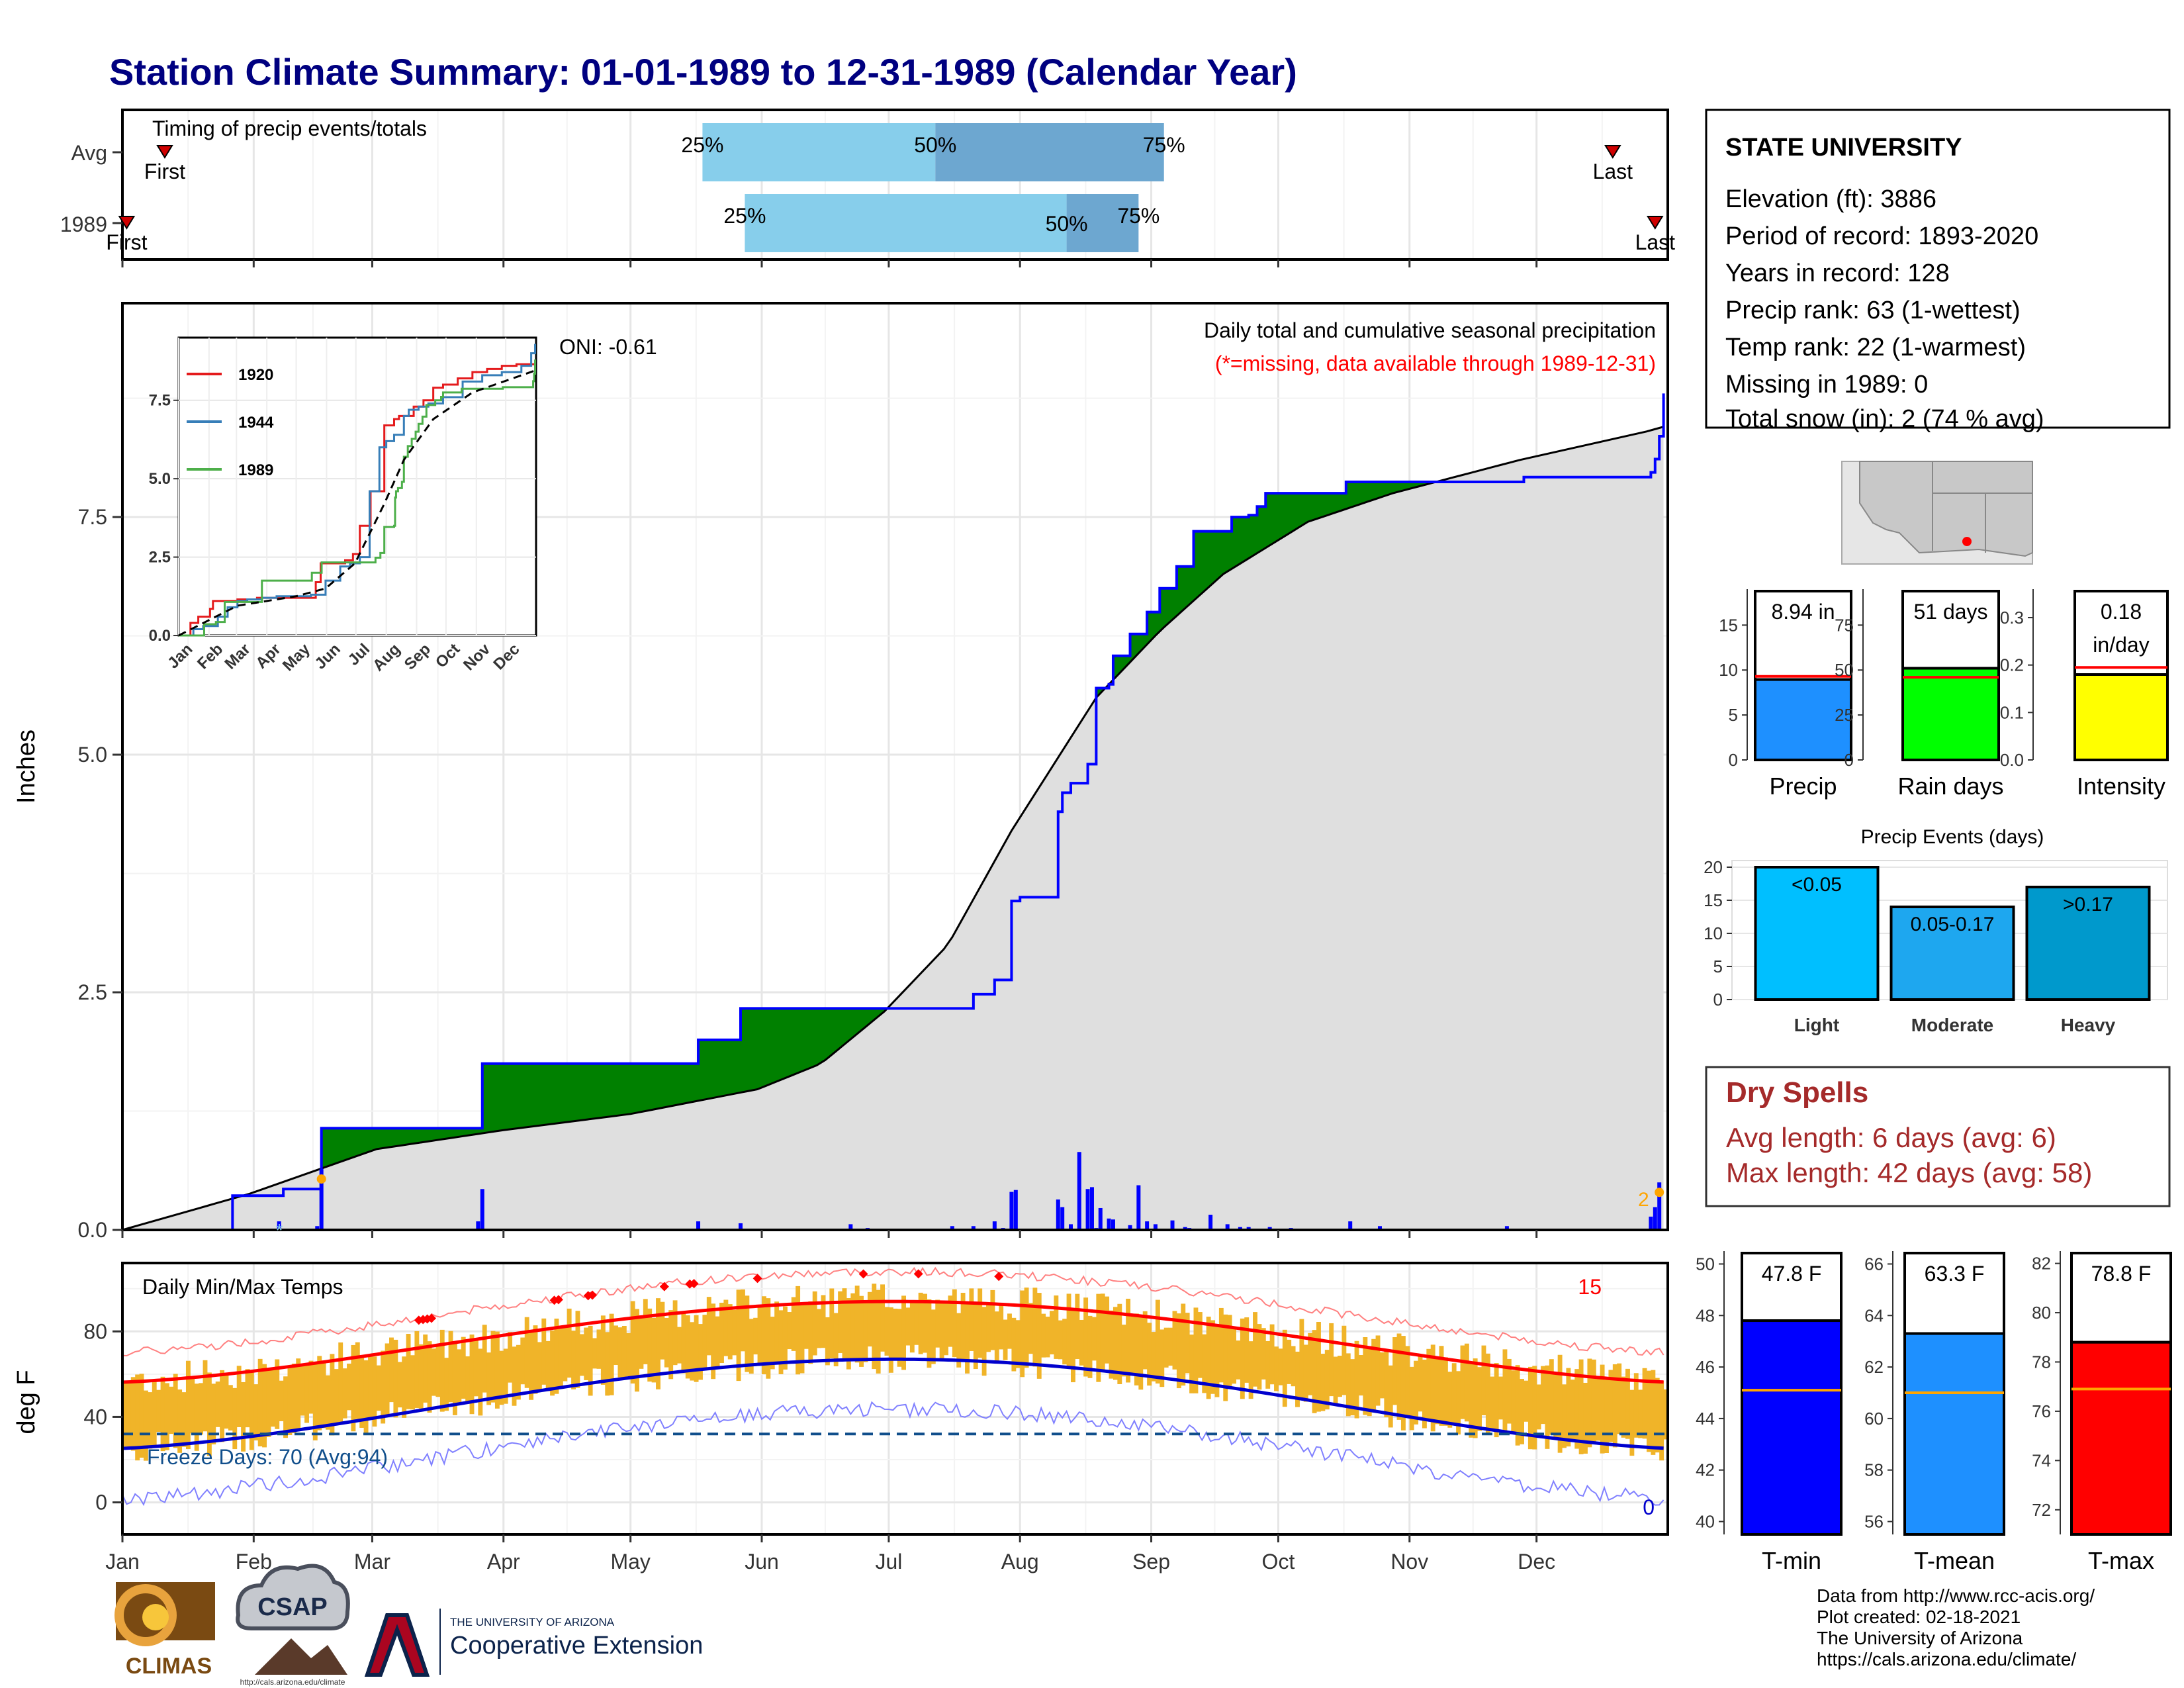 This screenshot has width=2184, height=1688. I want to click on mini-y-tick-label: 56, so click(1874, 1522).